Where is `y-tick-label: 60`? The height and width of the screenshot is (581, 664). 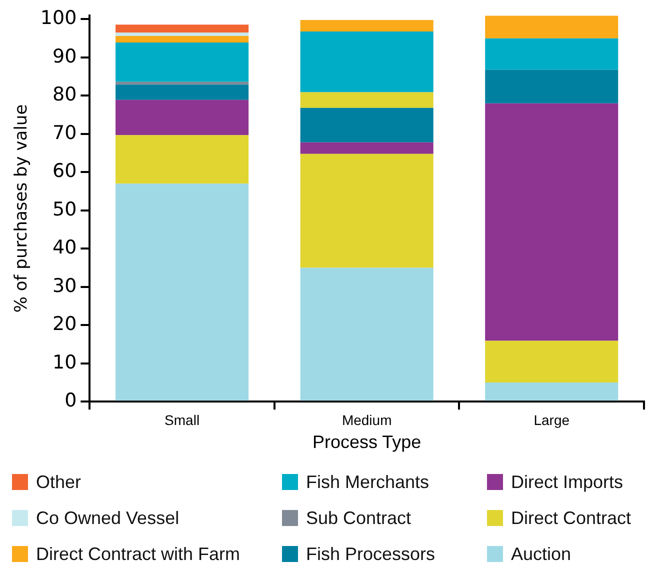 y-tick-label: 60 is located at coordinates (64, 171).